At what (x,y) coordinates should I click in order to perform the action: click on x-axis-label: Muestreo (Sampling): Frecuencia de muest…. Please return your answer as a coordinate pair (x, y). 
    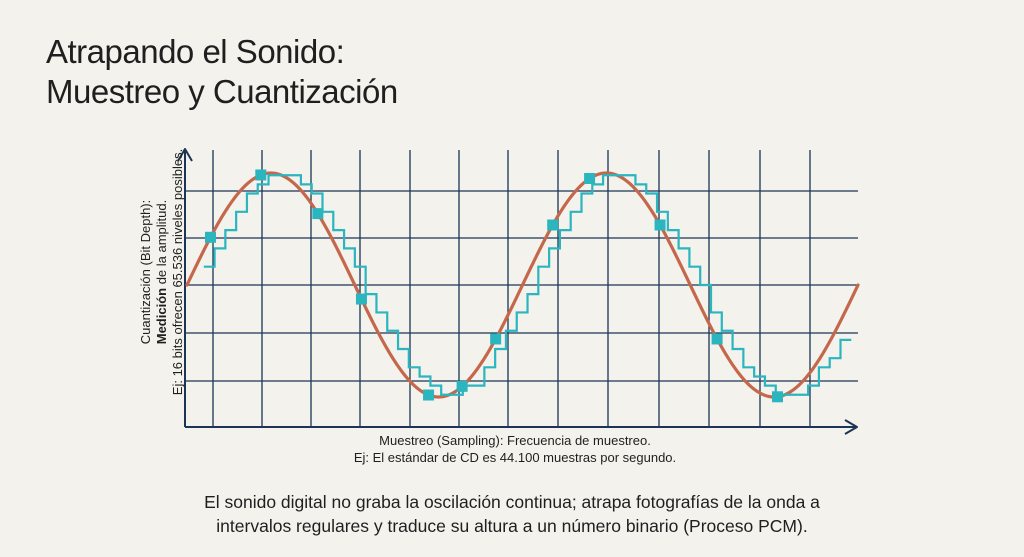
    Looking at the image, I should click on (515, 449).